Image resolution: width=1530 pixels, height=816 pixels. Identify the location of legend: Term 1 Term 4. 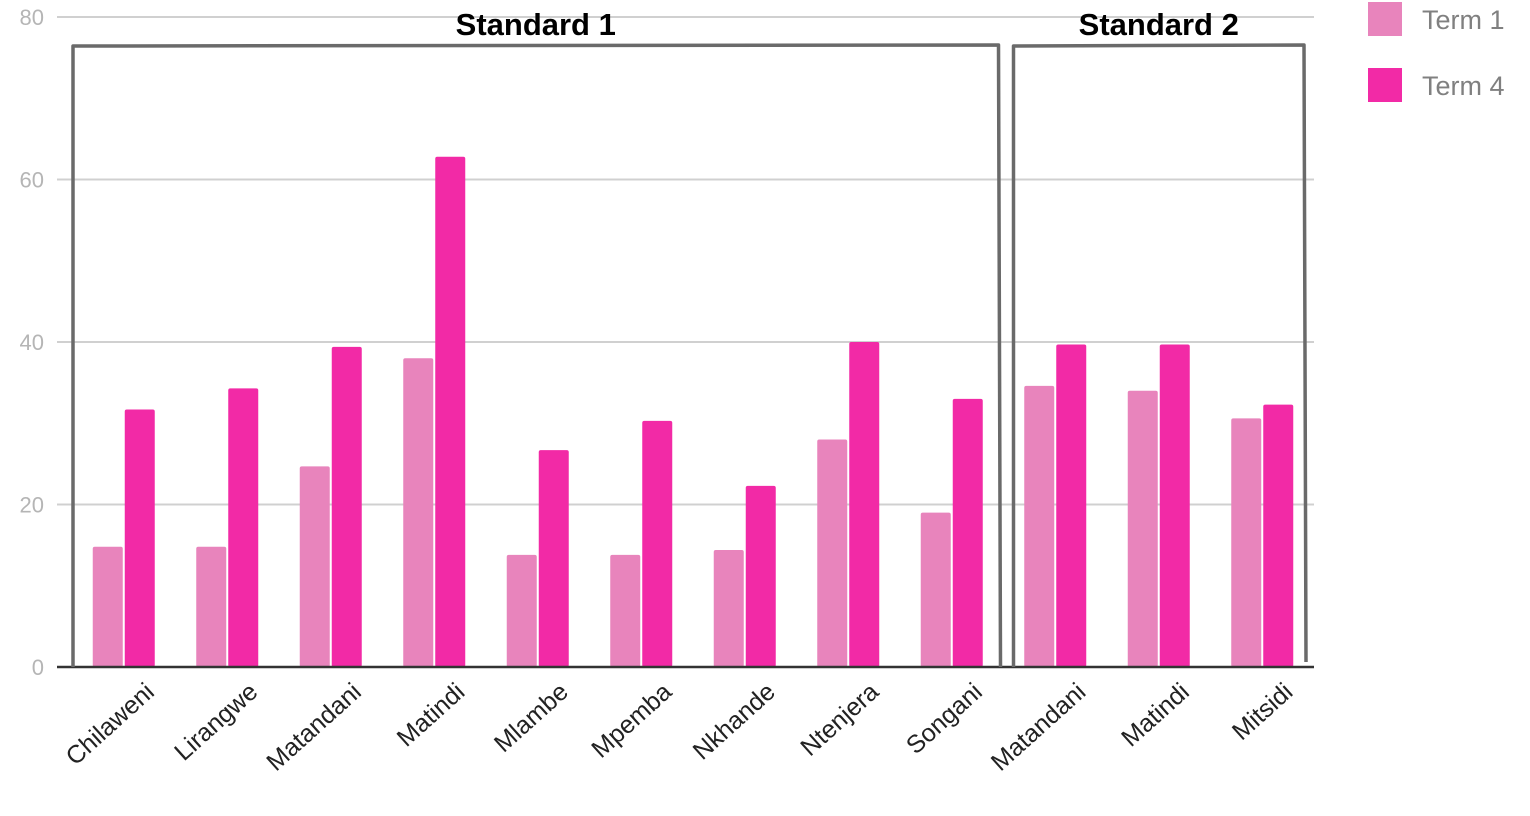
(1436, 52).